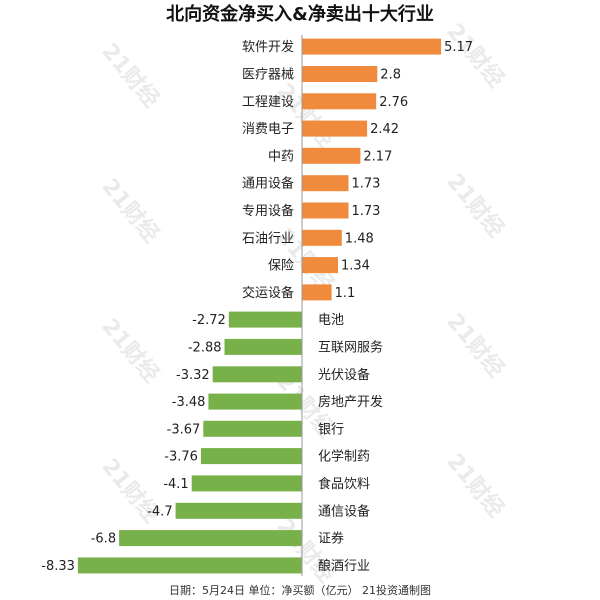  What do you see at coordinates (344, 511) in the screenshot?
I see `category-label: 通信设备` at bounding box center [344, 511].